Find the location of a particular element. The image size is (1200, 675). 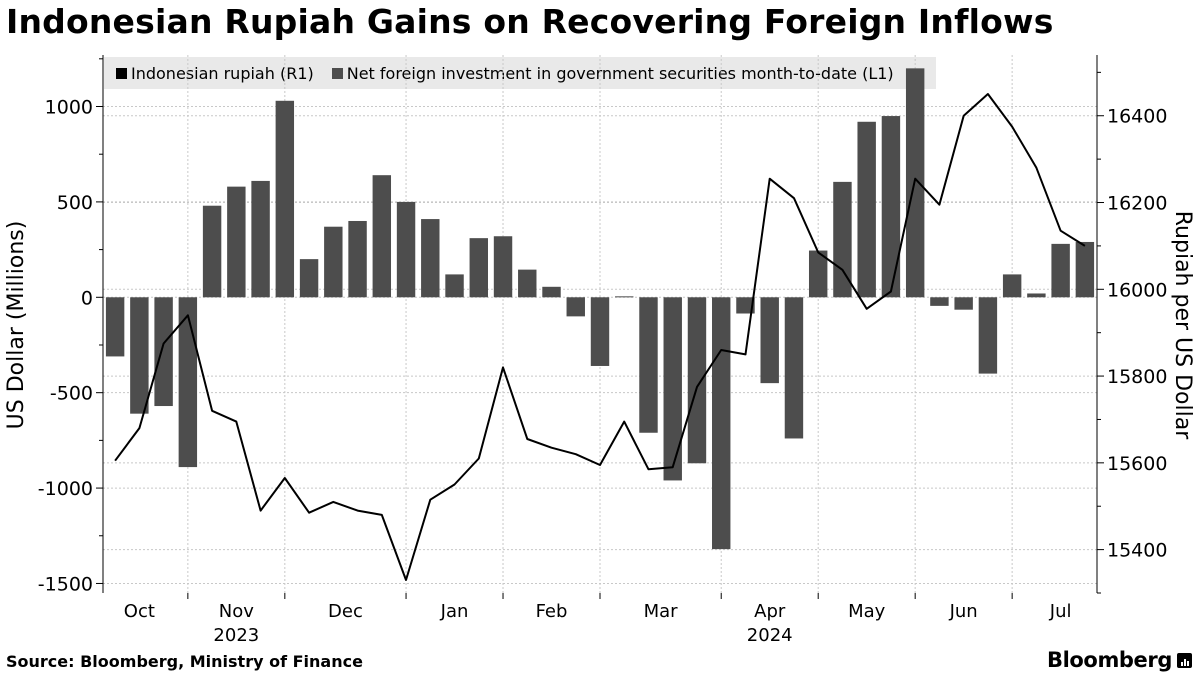

brand-logo: Bloomberg is located at coordinates (1119, 660).